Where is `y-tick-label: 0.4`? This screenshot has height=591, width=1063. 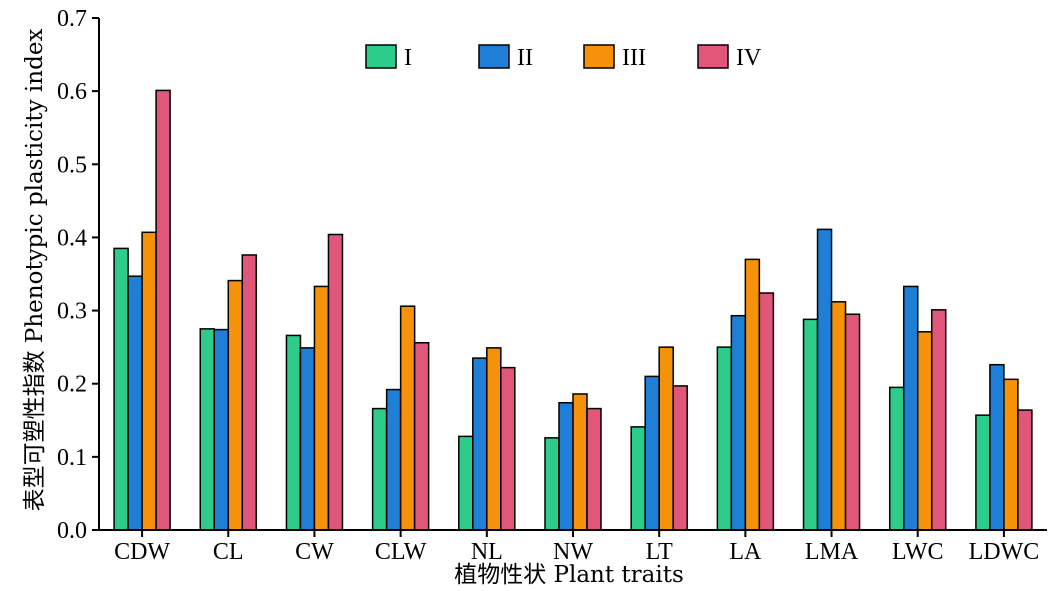 y-tick-label: 0.4 is located at coordinates (72, 238).